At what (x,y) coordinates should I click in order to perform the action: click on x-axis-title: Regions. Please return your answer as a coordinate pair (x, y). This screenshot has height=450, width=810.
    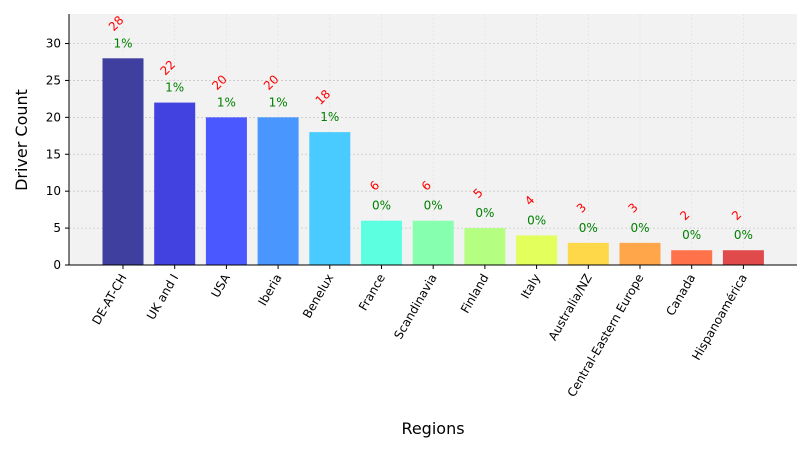
    Looking at the image, I should click on (432, 428).